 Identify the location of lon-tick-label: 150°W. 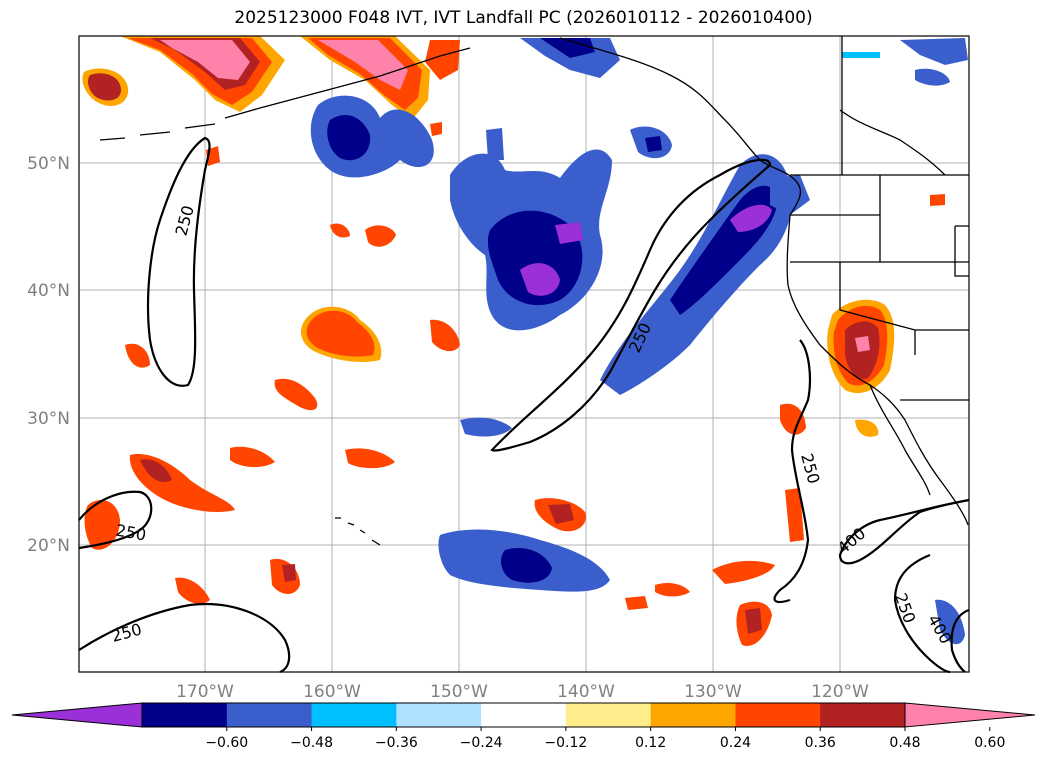
(459, 692).